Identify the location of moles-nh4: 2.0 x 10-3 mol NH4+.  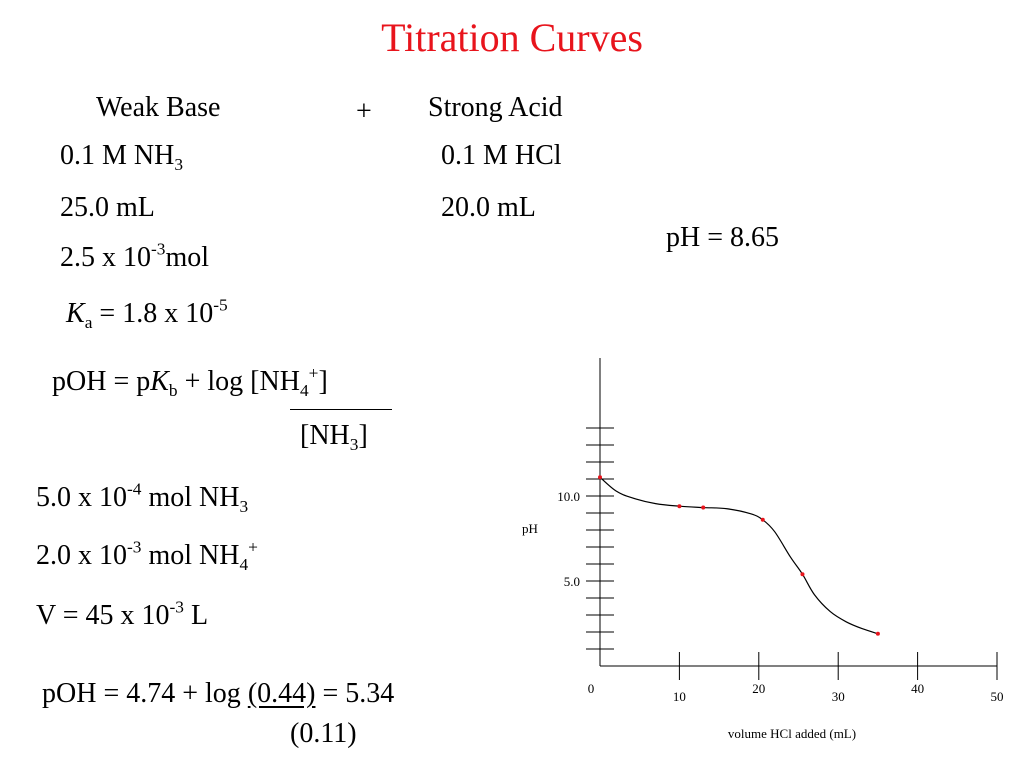
(147, 556).